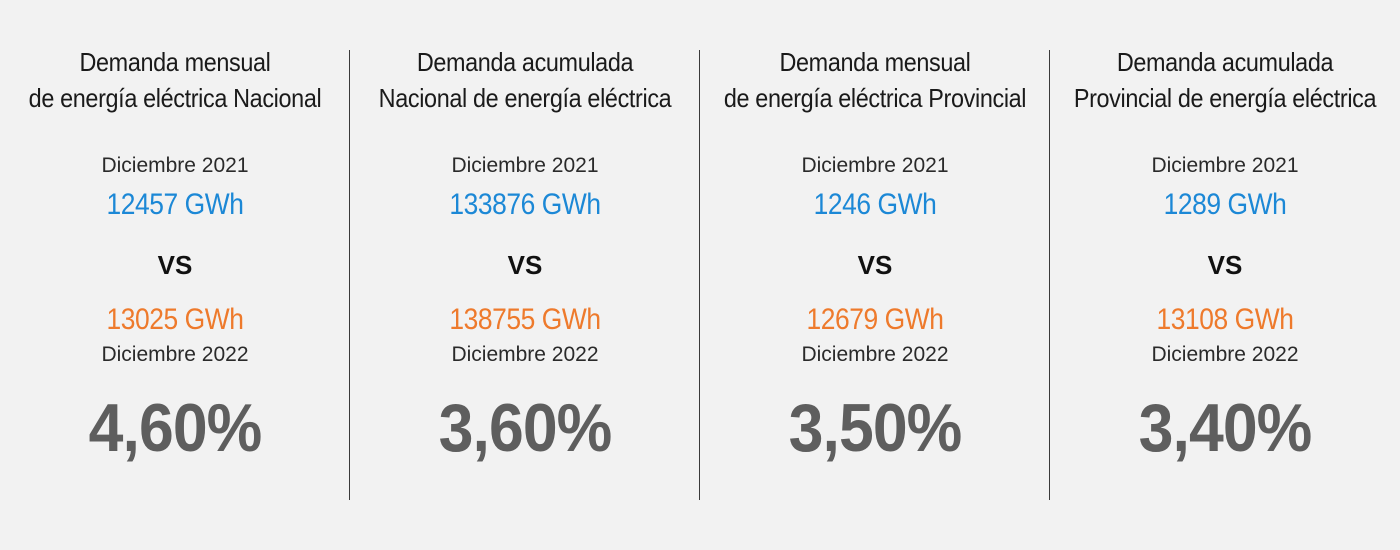 The width and height of the screenshot is (1400, 550). What do you see at coordinates (1225, 98) in the screenshot?
I see `panel-title-line2: Provincial de energía eléctrica` at bounding box center [1225, 98].